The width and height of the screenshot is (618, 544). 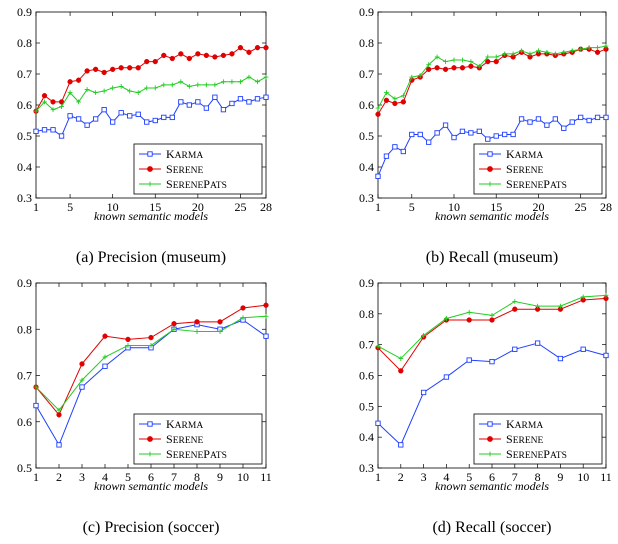 I want to click on x-axis-label: known semantic models, so click(x=151, y=486).